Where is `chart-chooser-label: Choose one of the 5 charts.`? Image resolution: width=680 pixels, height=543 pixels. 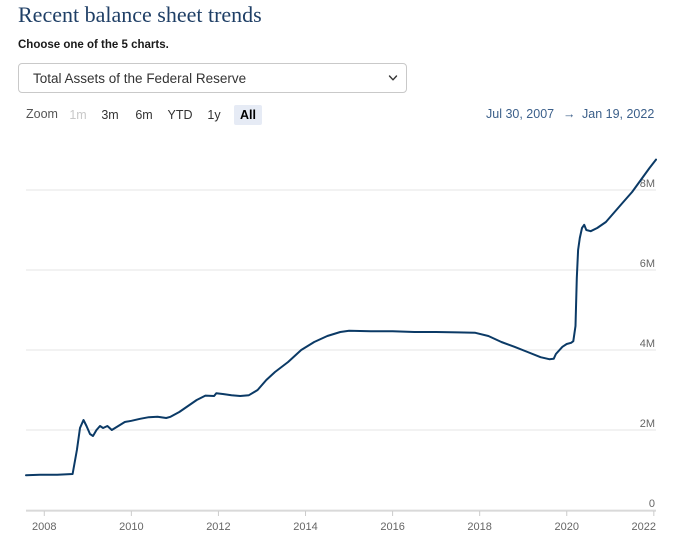 chart-chooser-label: Choose one of the 5 charts. is located at coordinates (93, 45).